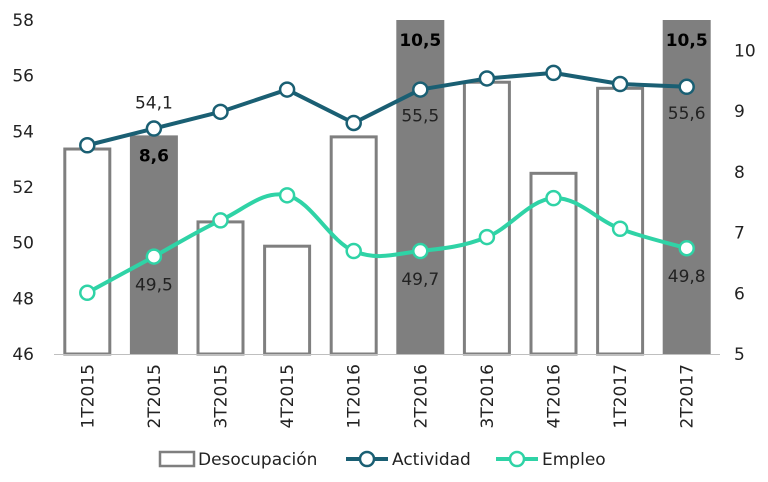 The image size is (768, 482). Describe the element at coordinates (287, 300) in the screenshot. I see `bar-desocupacion-4T2015` at that location.